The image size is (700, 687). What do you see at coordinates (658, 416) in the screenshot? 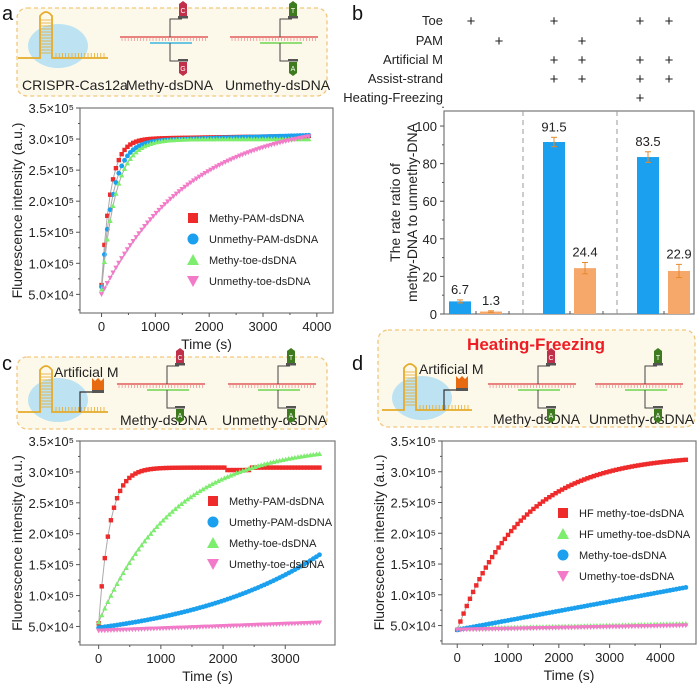
I see `nucleotide-bottom-label: A` at bounding box center [658, 416].